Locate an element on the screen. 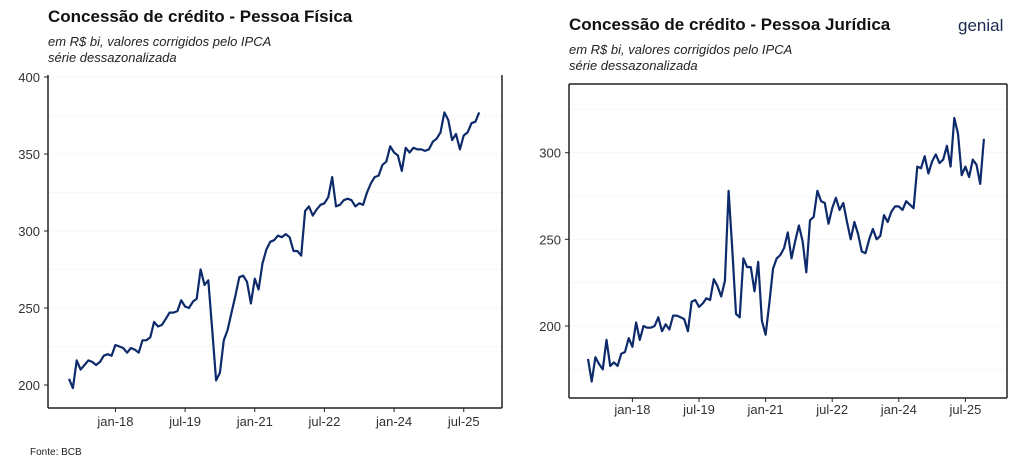  y-tick-label: 350 is located at coordinates (29, 154).